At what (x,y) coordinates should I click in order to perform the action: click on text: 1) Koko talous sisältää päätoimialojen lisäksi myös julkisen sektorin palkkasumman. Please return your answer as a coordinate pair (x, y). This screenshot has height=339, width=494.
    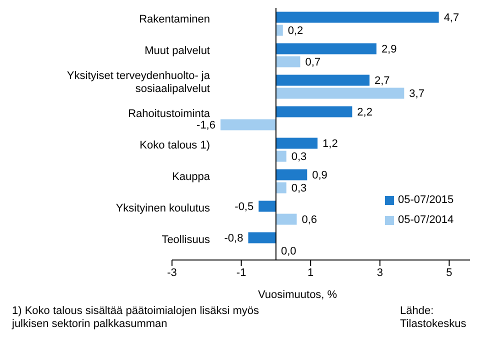
    Looking at the image, I should click on (136, 318).